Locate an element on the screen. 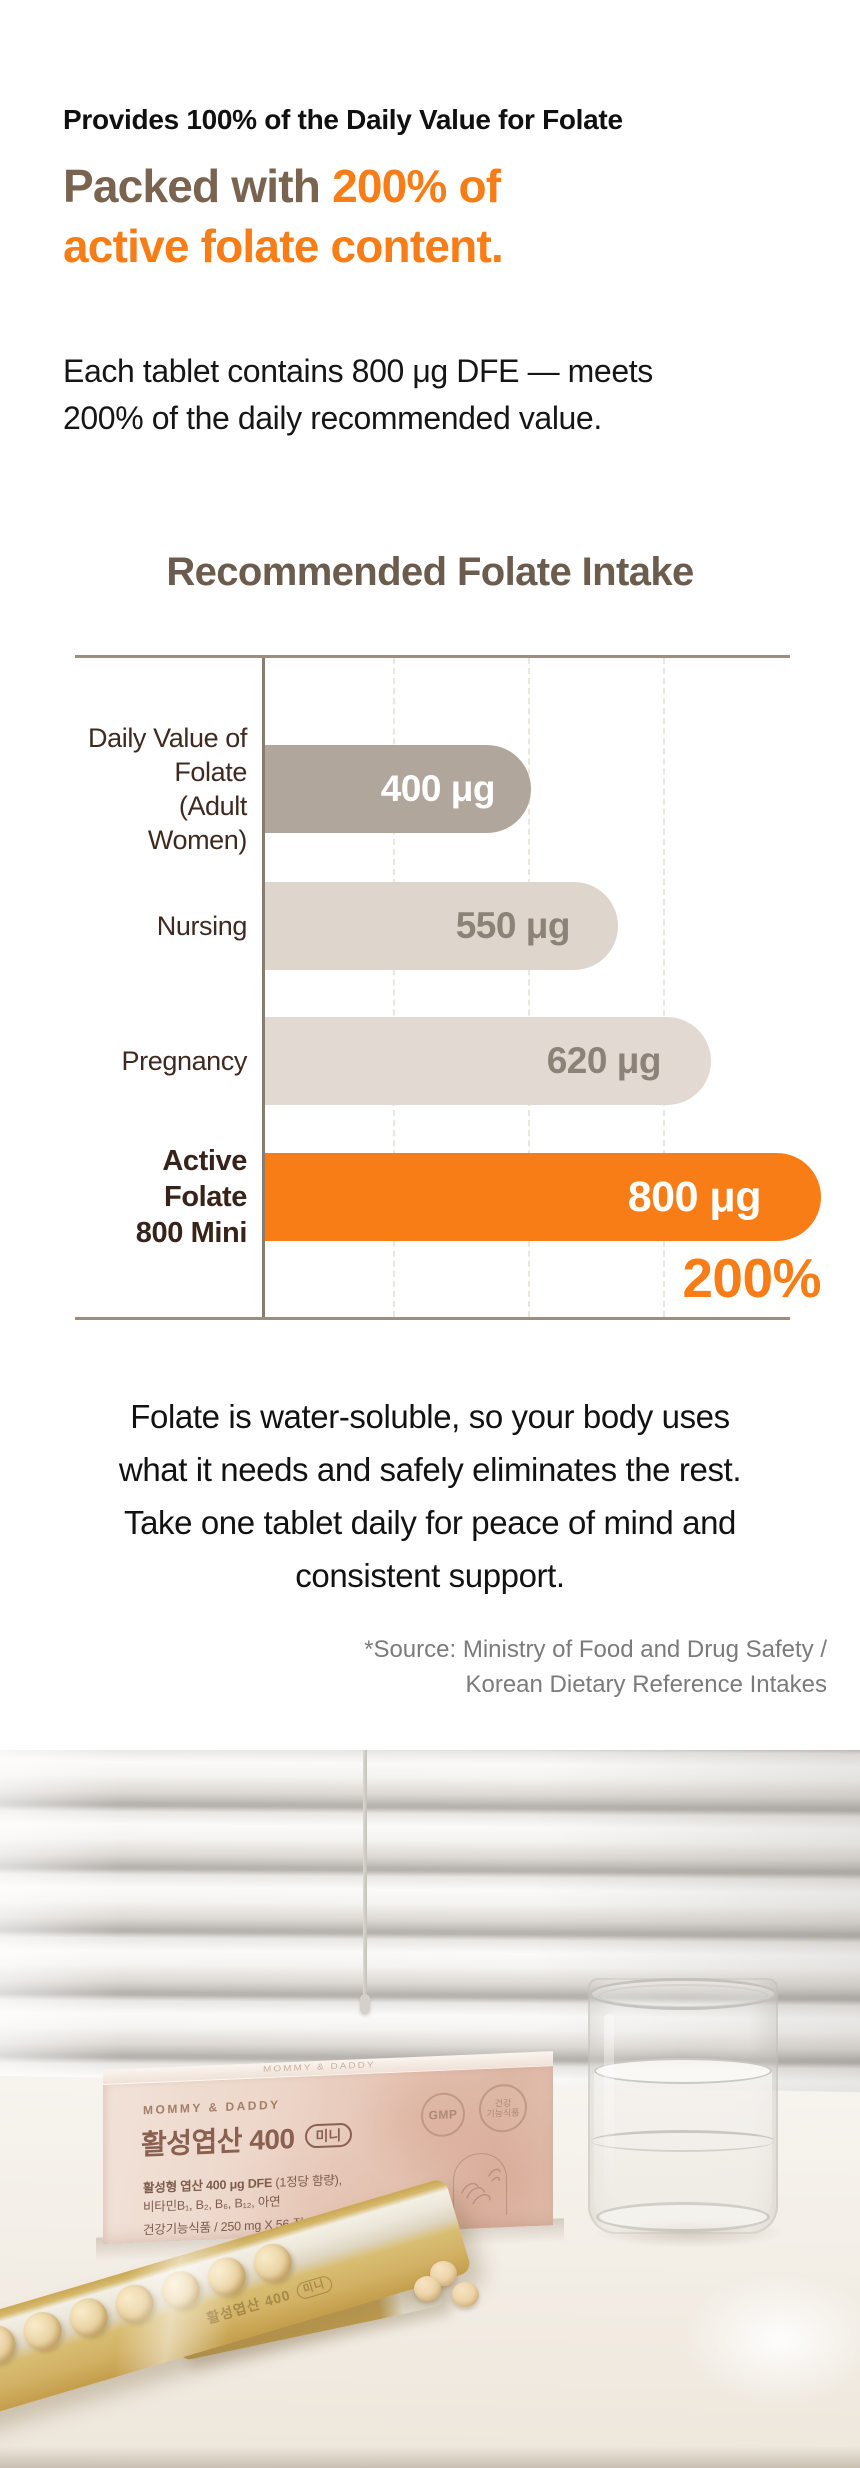 The width and height of the screenshot is (860, 2468). stamp-line2: 기능식품 is located at coordinates (503, 2113).